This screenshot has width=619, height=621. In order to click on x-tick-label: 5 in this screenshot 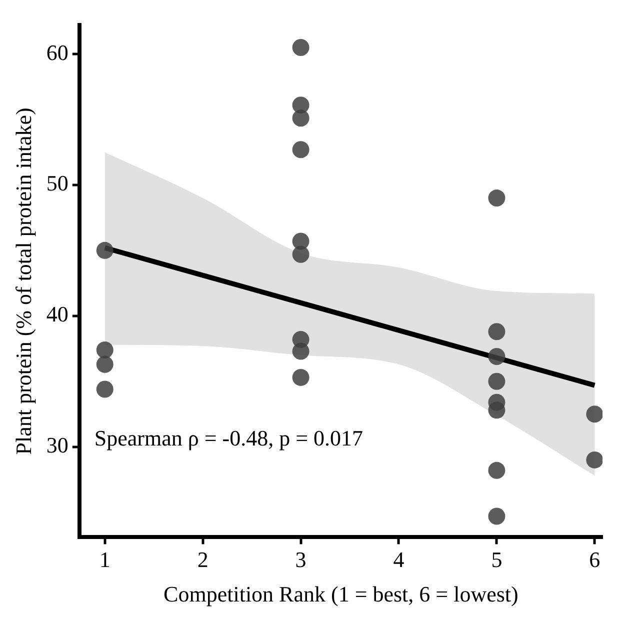, I will do `click(496, 559)`.